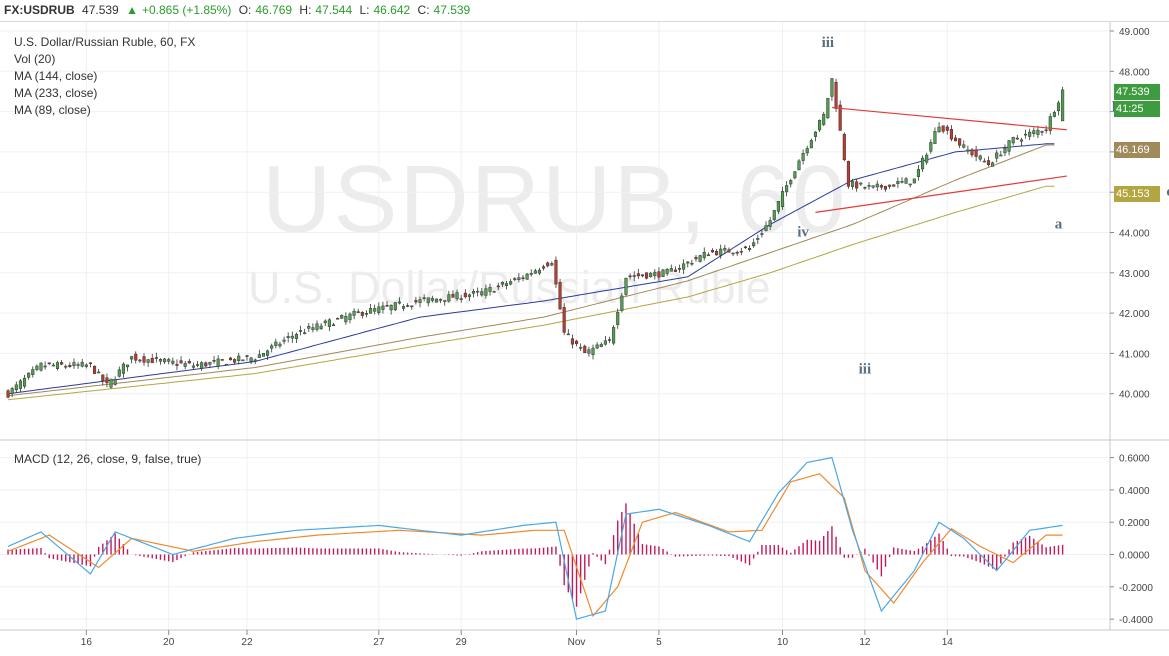 This screenshot has width=1169, height=656. I want to click on price-tick-label: 44.000, so click(1134, 234).